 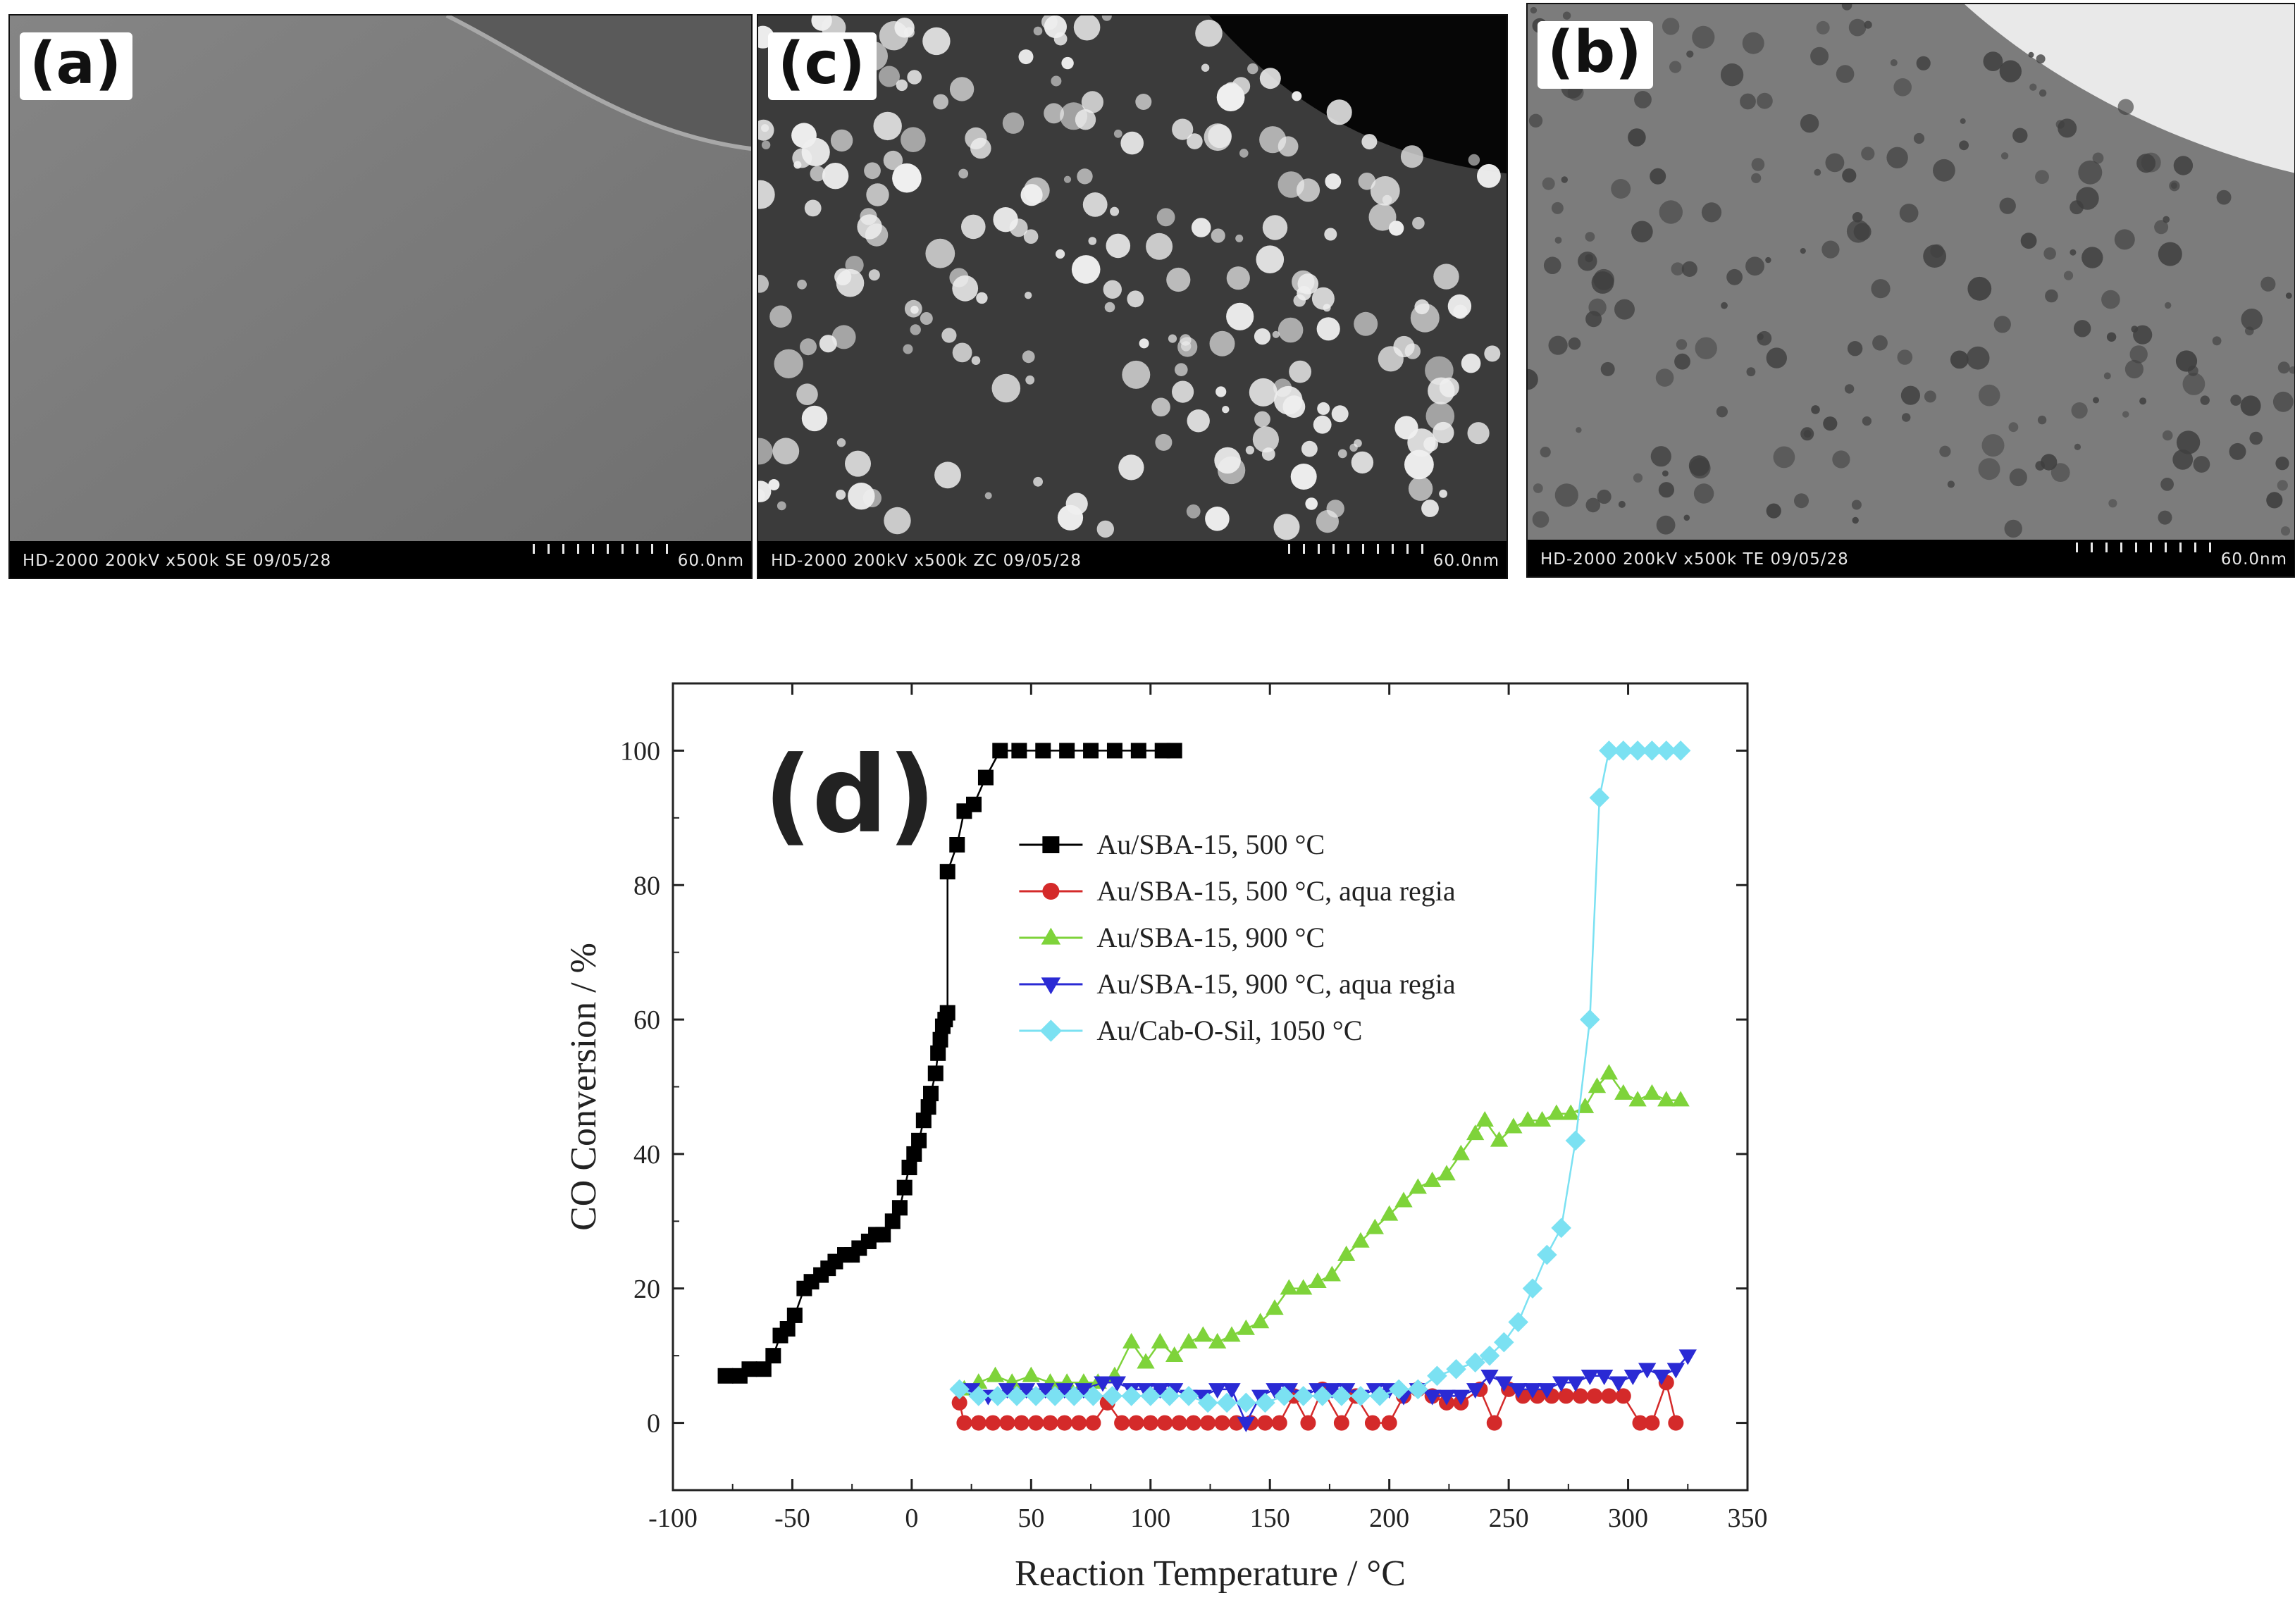 What do you see at coordinates (1210, 844) in the screenshot?
I see `legend-label: Au/SBA-15, 500 °C` at bounding box center [1210, 844].